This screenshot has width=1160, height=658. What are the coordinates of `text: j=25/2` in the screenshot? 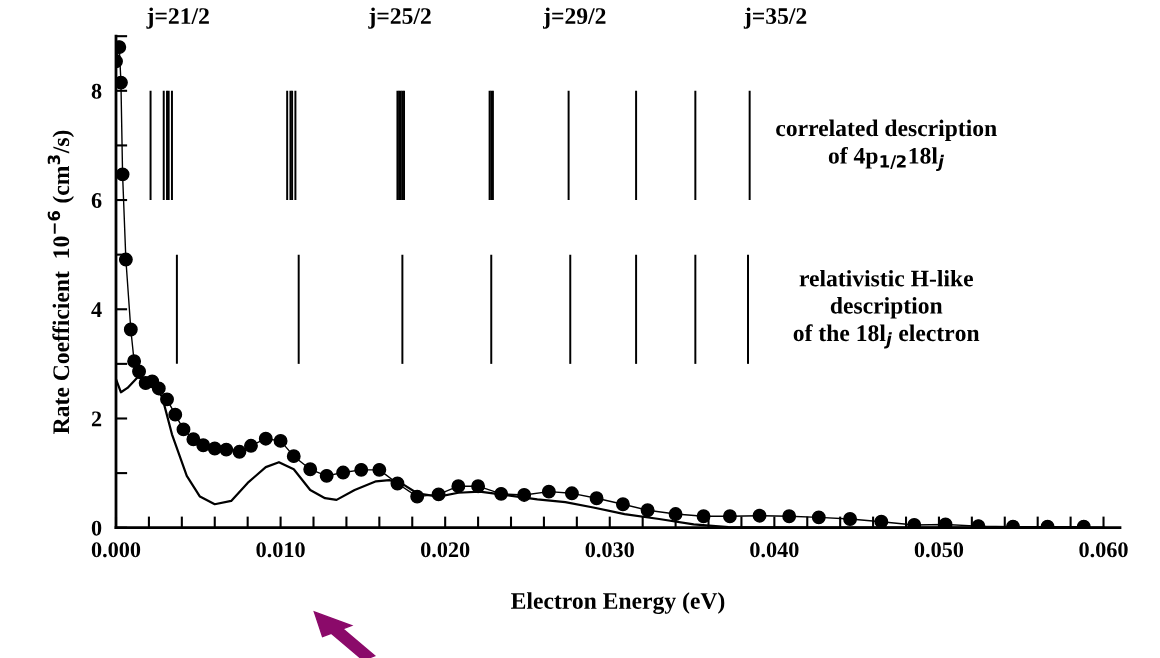 It's located at (399, 18).